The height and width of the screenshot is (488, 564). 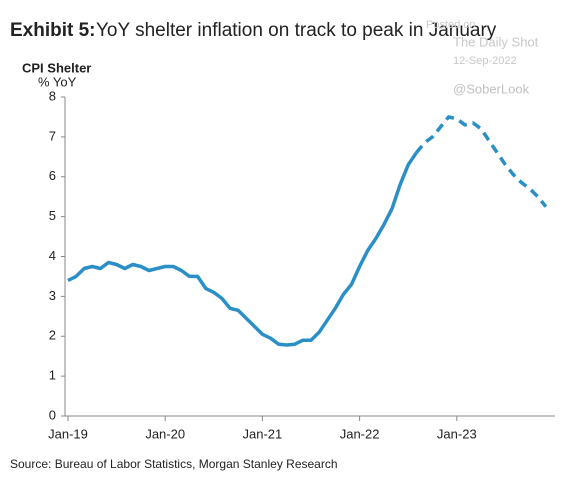 What do you see at coordinates (57, 81) in the screenshot?
I see `y-axis-unit: % YoY` at bounding box center [57, 81].